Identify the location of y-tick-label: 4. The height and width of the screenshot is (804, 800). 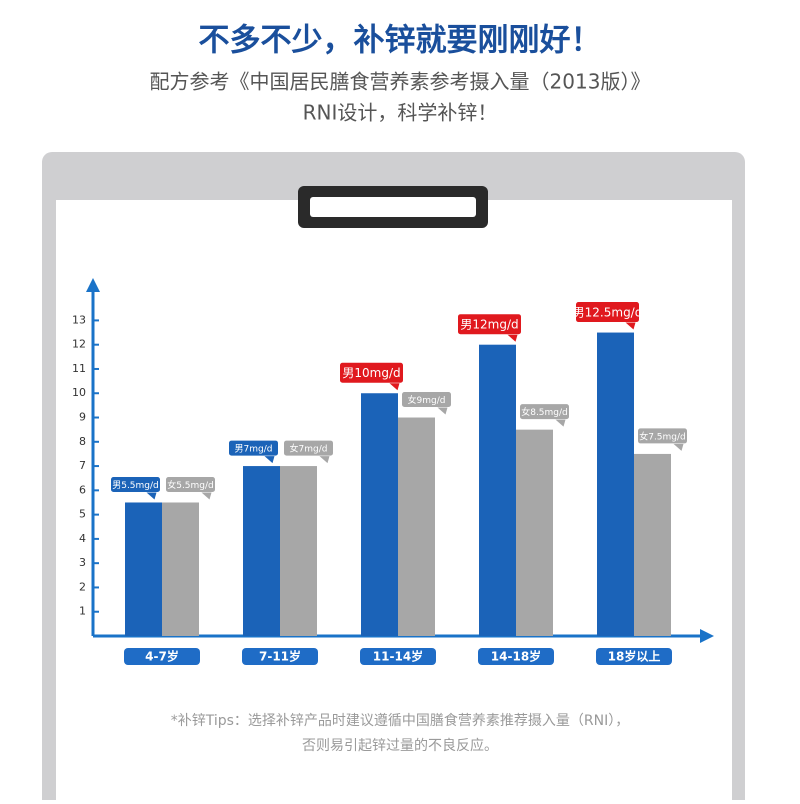
(82, 538).